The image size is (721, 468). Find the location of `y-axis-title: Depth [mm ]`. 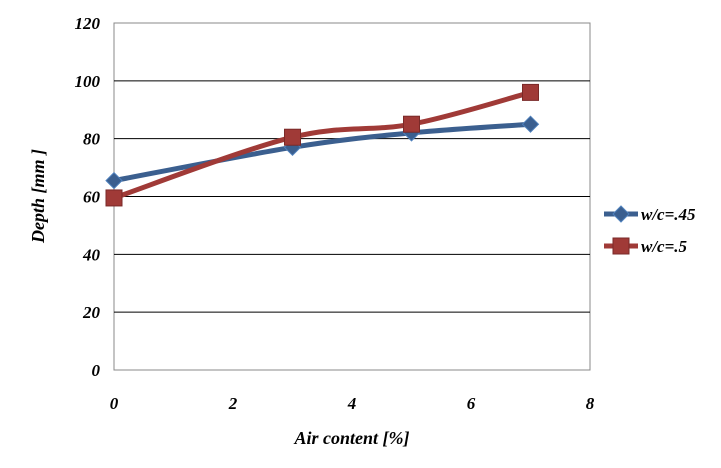

y-axis-title: Depth [mm ] is located at coordinates (38, 196).